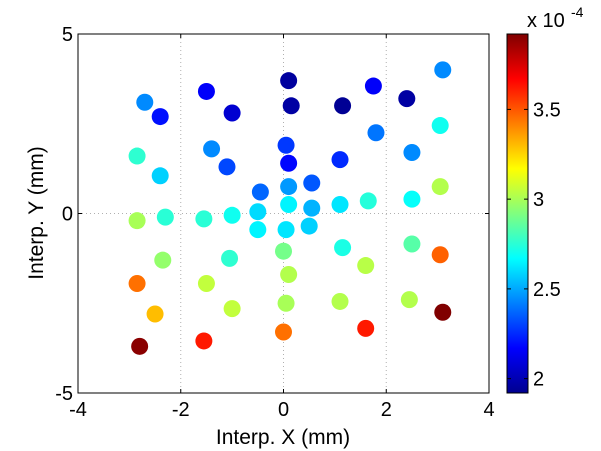 This screenshot has height=451, width=601. Describe the element at coordinates (534, 245) in the screenshot. I see `colorbar-ticks: 3.5 3 2.5 2` at that location.